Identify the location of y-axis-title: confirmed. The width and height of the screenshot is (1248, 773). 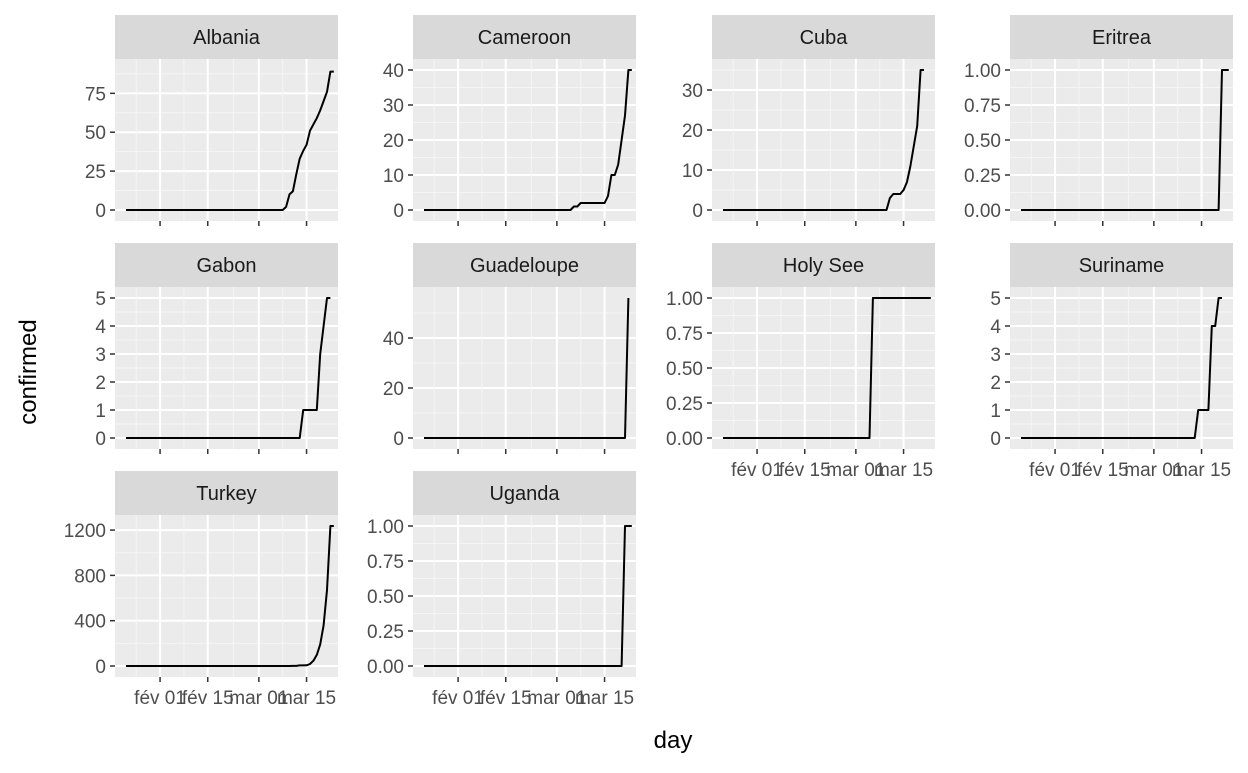
(28, 371).